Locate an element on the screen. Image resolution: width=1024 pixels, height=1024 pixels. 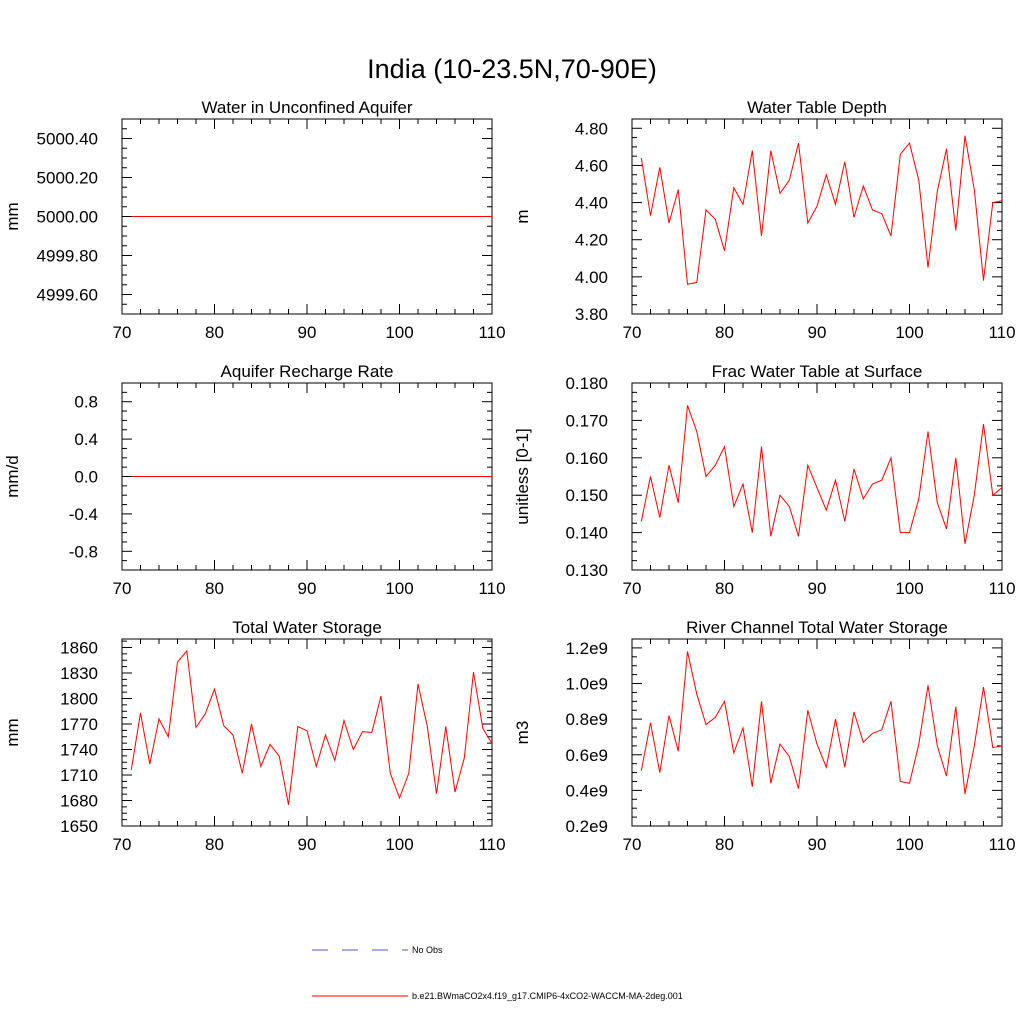
y-axis-label: unitless [0-1] is located at coordinates (522, 476).